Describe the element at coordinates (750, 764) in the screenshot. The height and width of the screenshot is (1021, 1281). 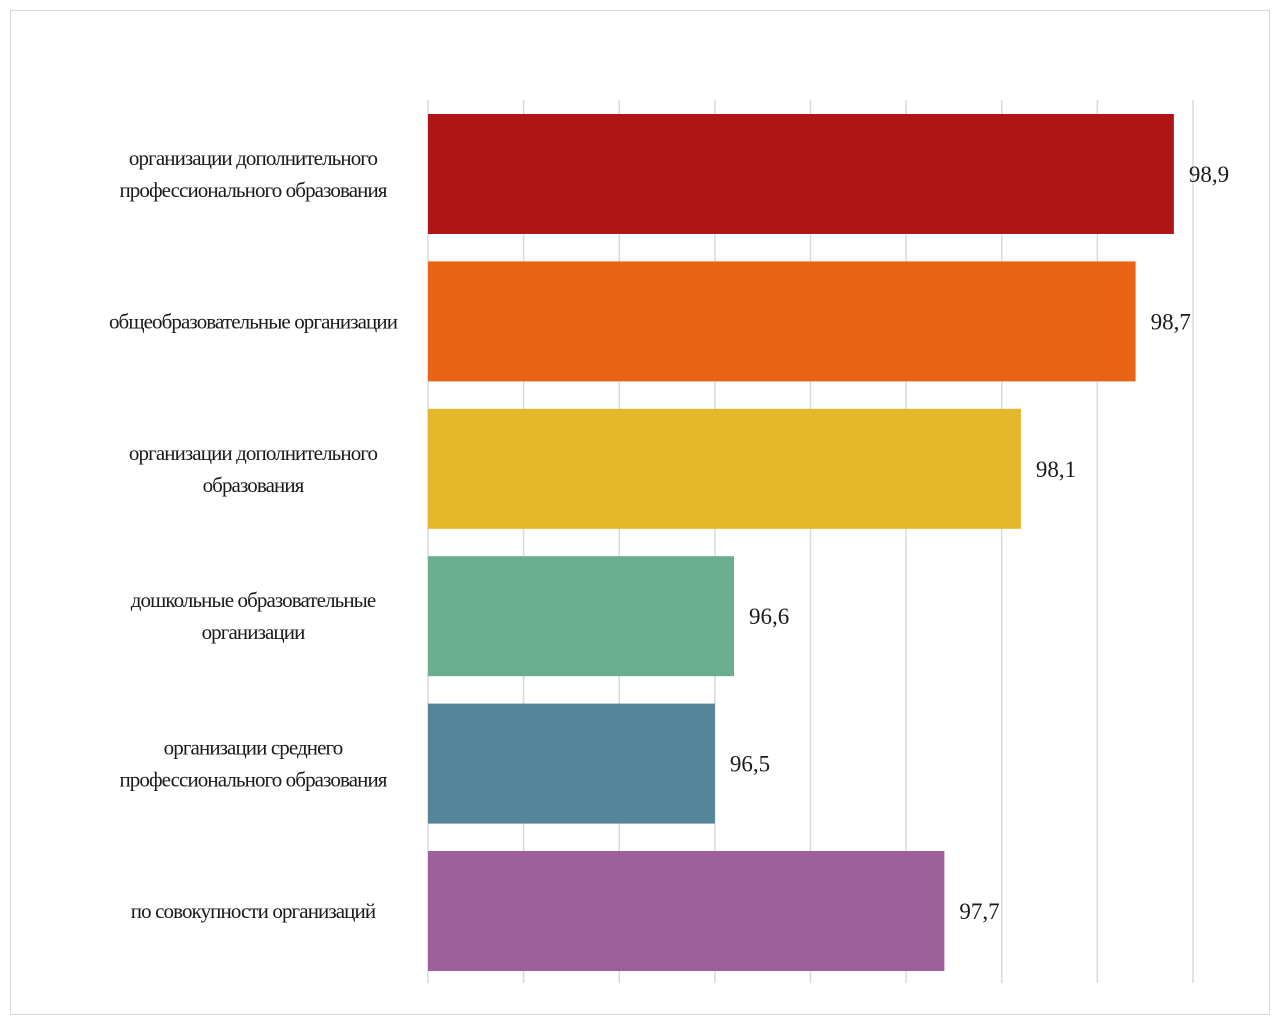
I see `value-label-4: 96,5` at that location.